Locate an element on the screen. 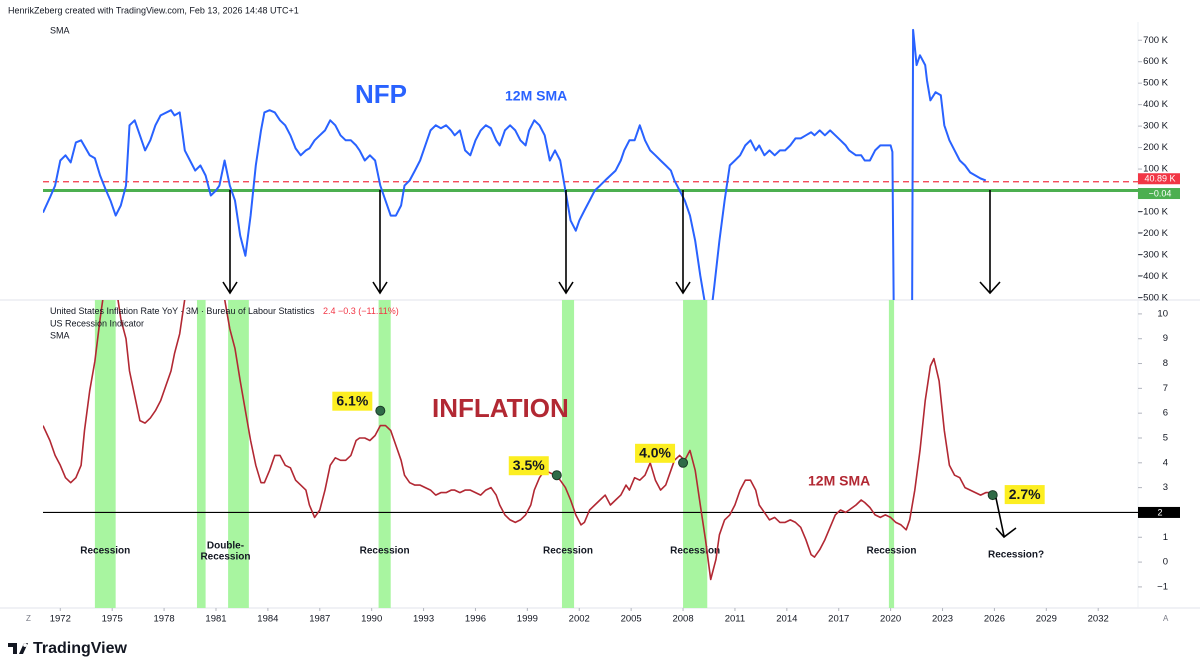  scale-button: A is located at coordinates (1166, 618).